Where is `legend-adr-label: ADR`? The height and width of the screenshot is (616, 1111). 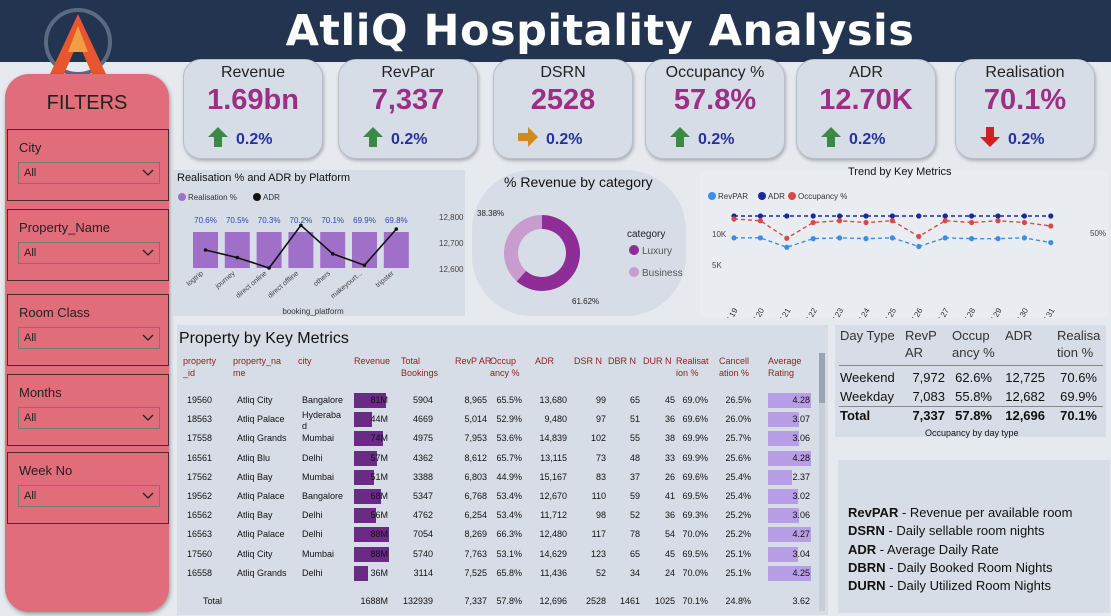
legend-adr-label: ADR is located at coordinates (271, 197).